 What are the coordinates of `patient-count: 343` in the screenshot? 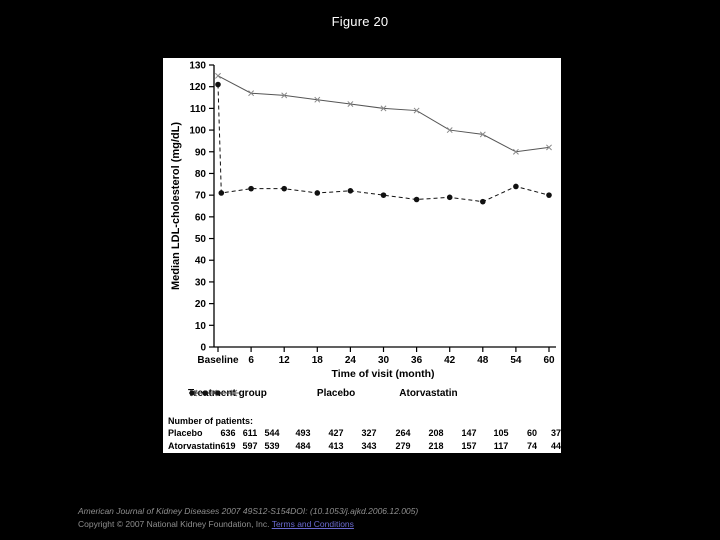 It's located at (369, 446).